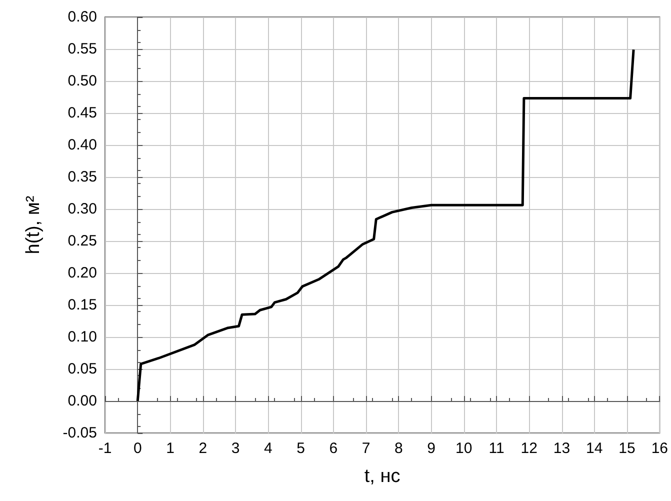  Describe the element at coordinates (464, 448) in the screenshot. I see `x-tick-label: 10` at that location.